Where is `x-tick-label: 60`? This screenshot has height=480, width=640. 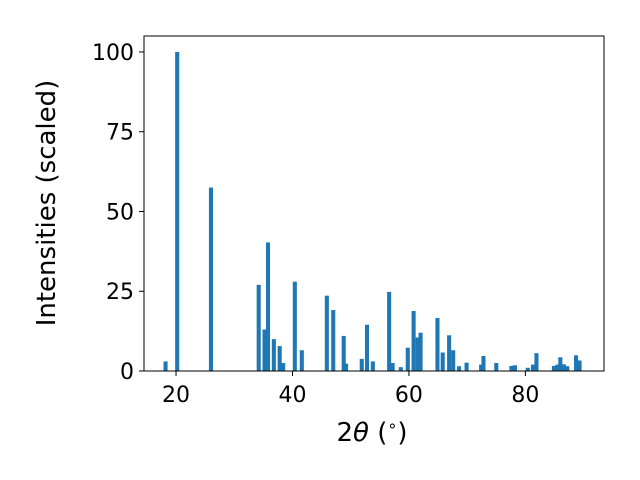 x-tick-label: 60 is located at coordinates (409, 395).